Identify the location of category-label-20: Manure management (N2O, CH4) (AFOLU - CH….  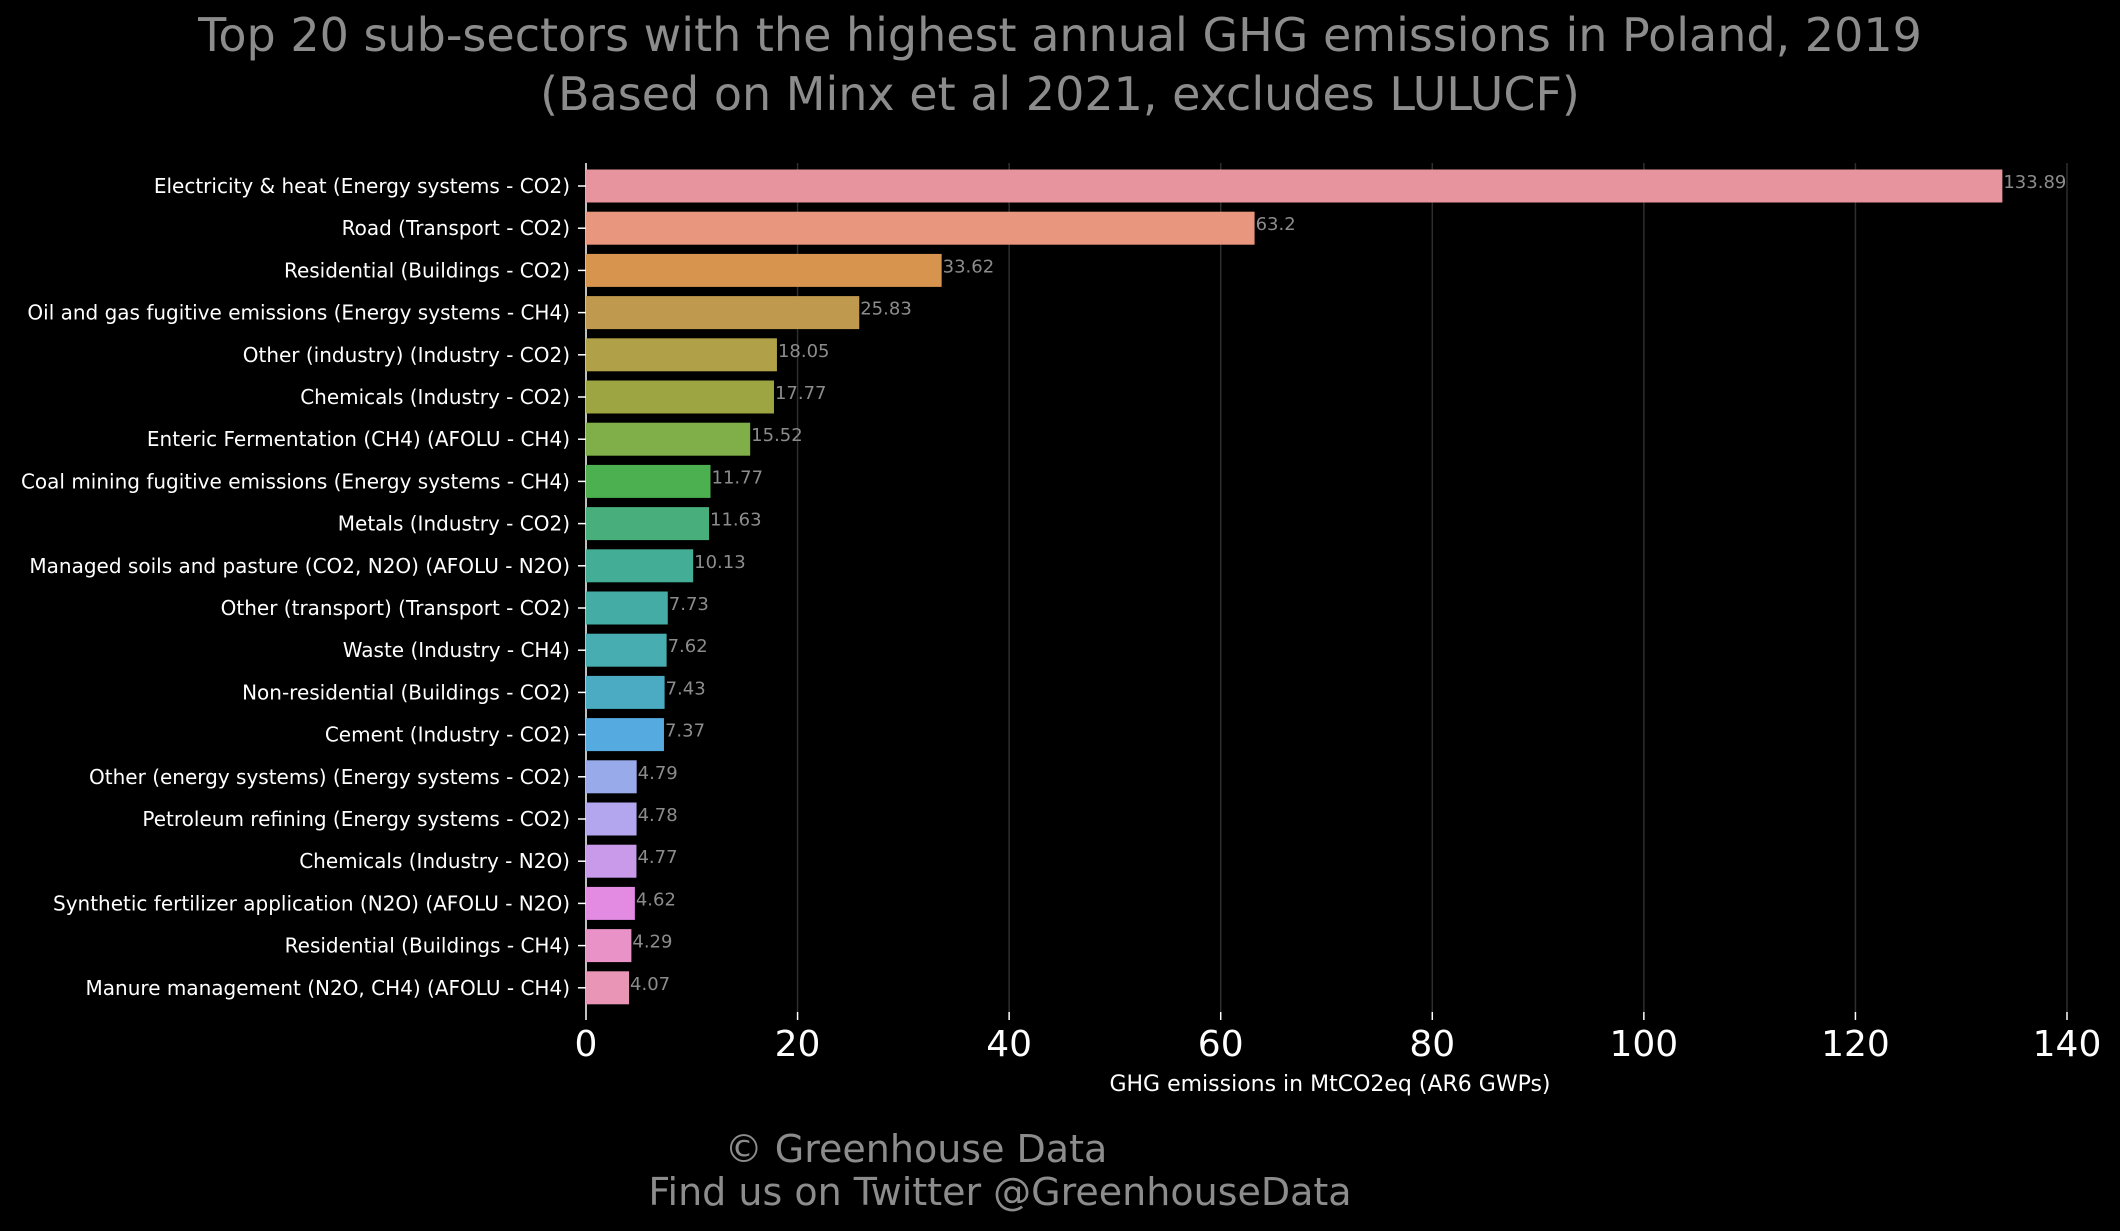
(328, 988).